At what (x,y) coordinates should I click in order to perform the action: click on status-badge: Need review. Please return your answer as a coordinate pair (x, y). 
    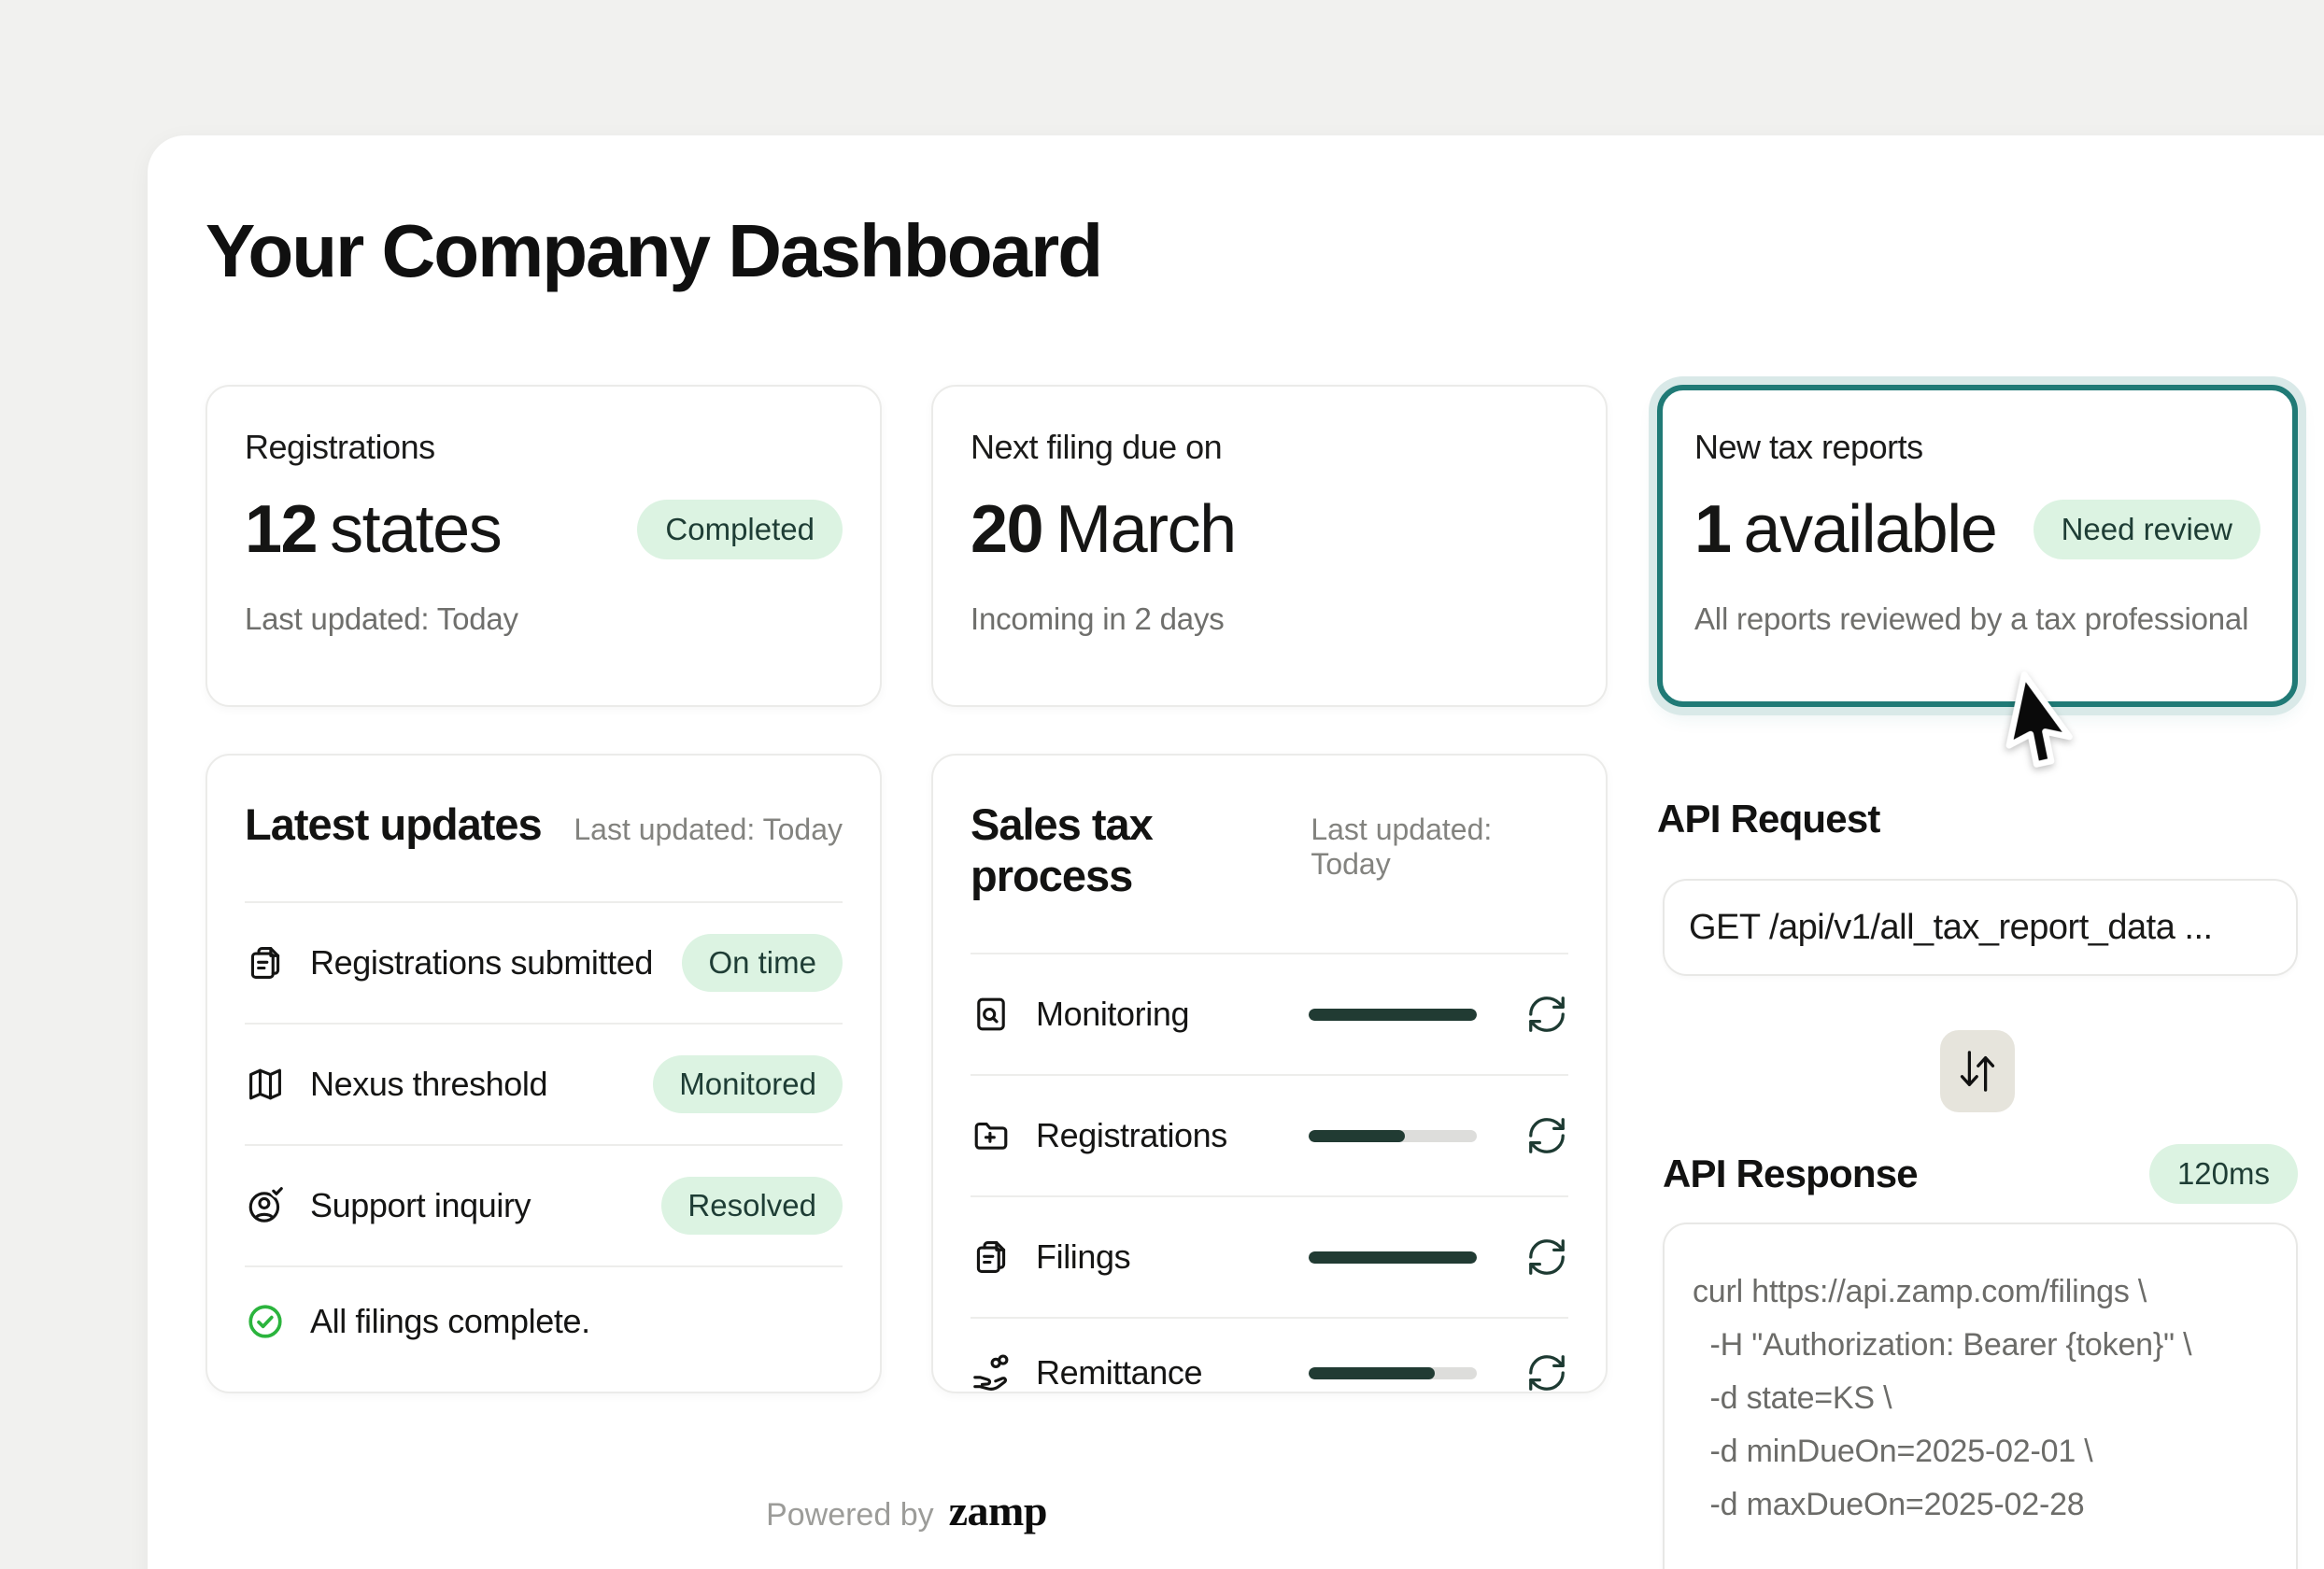
    Looking at the image, I should click on (2146, 530).